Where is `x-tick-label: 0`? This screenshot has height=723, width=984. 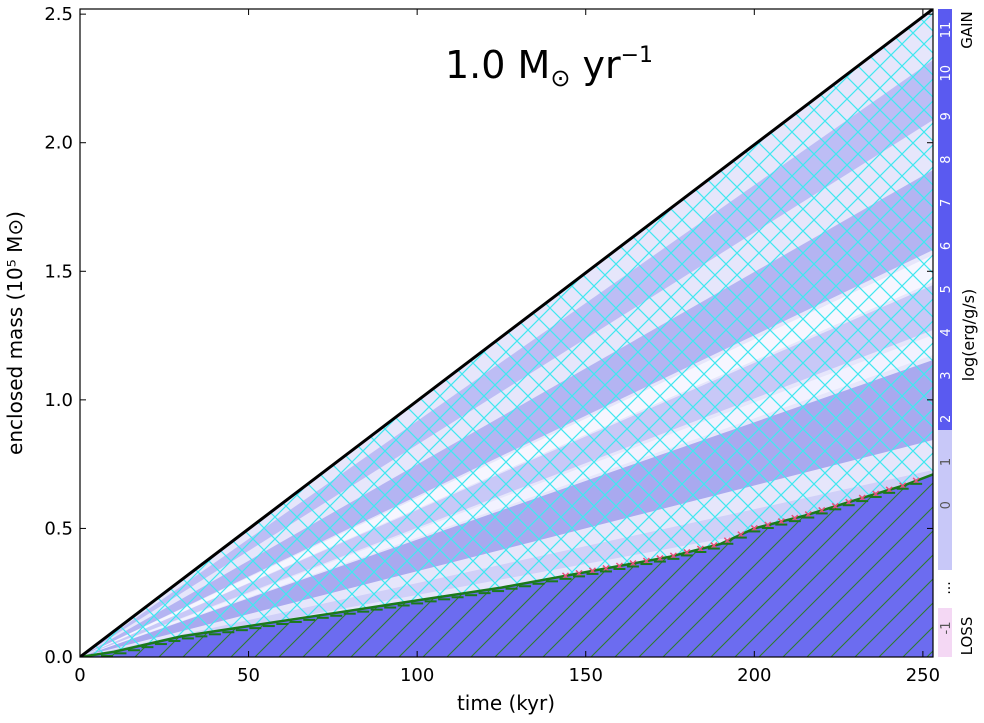
x-tick-label: 0 is located at coordinates (79, 675).